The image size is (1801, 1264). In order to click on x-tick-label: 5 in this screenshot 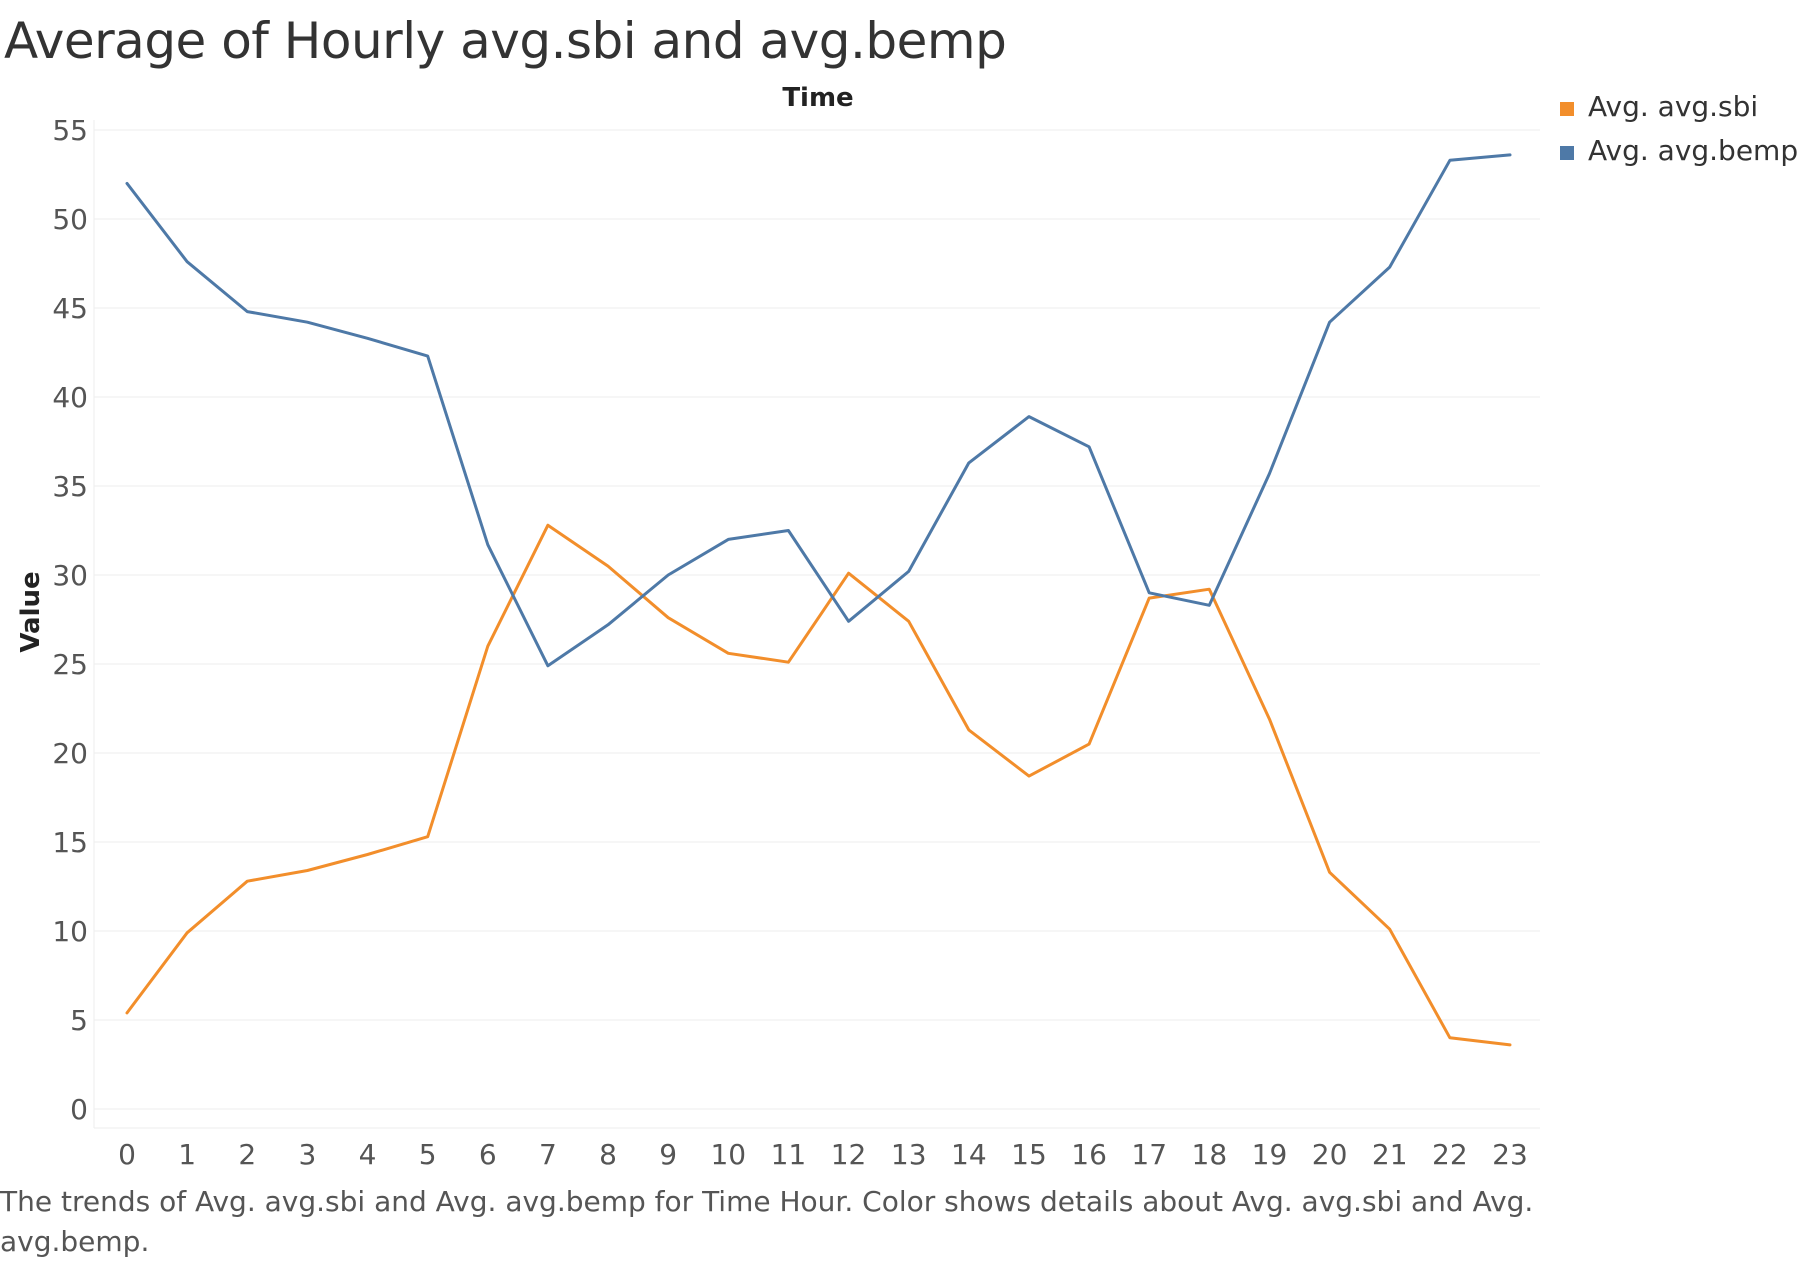, I will do `click(428, 1154)`.